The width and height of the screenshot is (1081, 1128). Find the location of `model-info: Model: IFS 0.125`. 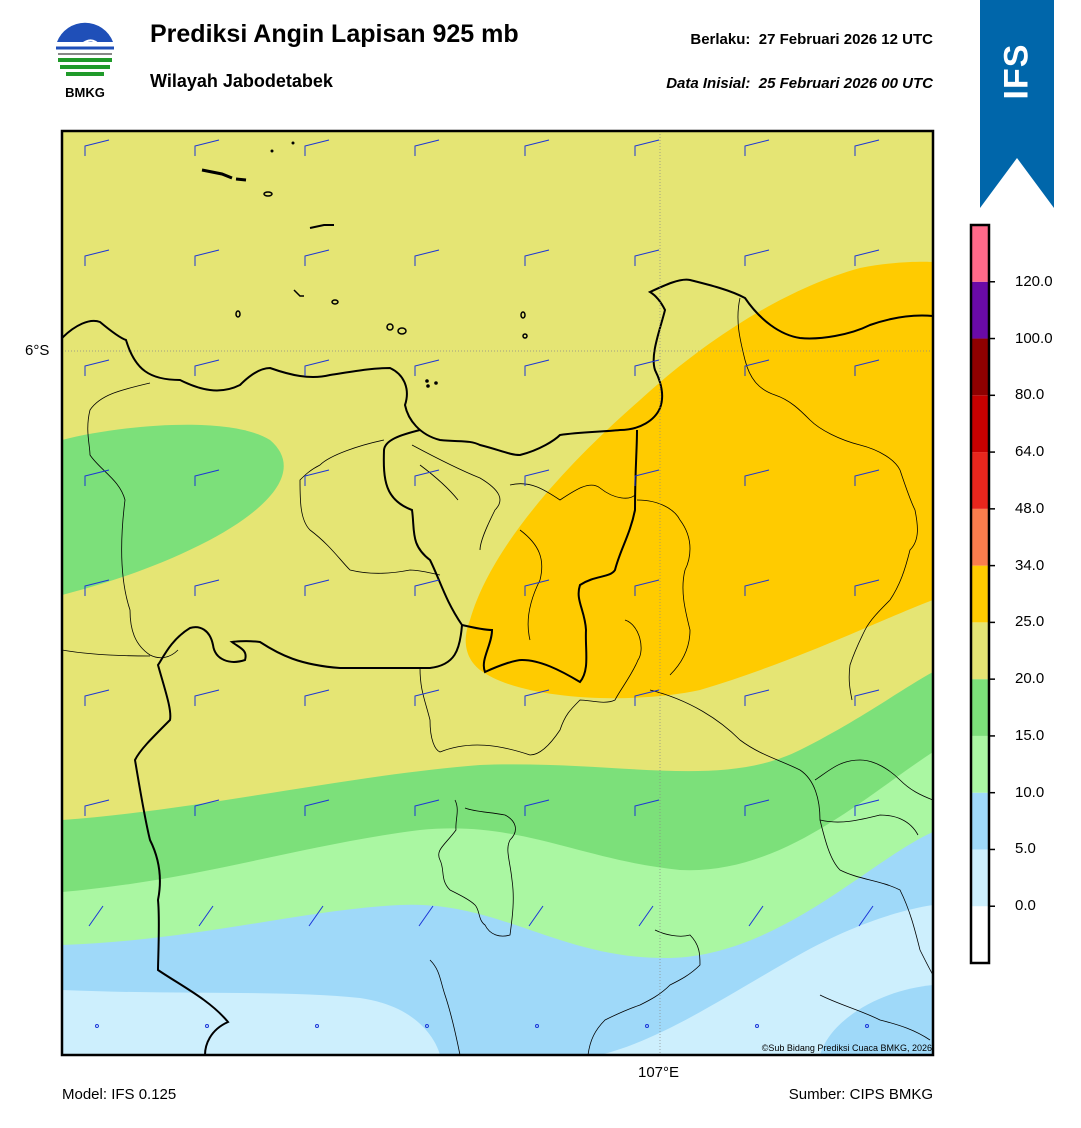

model-info: Model: IFS 0.125 is located at coordinates (119, 1094).